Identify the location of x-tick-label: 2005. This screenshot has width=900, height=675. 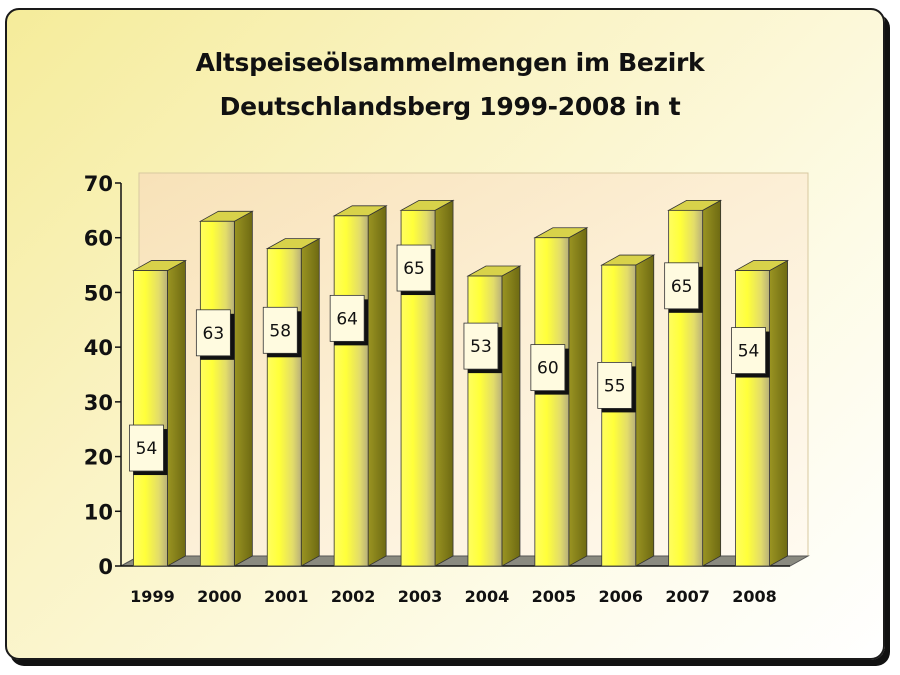
(554, 596).